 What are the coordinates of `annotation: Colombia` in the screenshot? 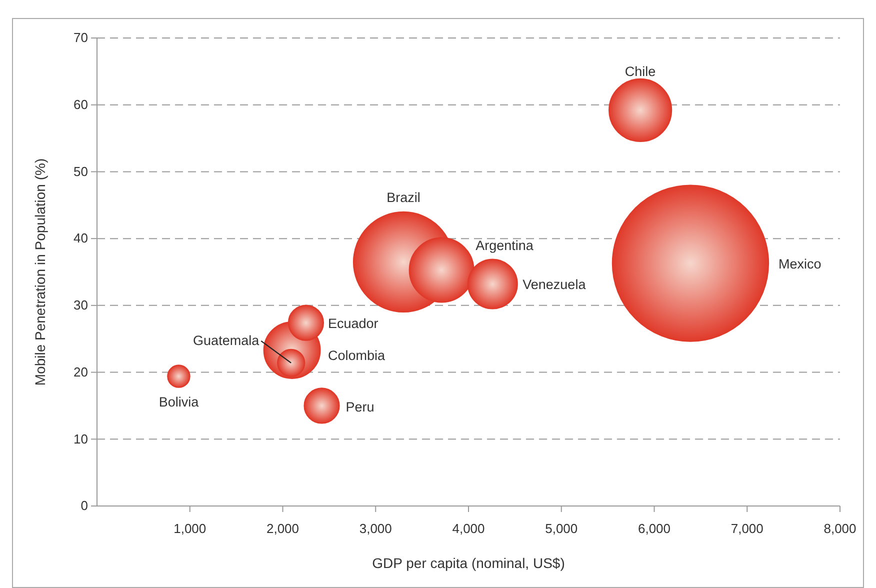 It's located at (357, 356).